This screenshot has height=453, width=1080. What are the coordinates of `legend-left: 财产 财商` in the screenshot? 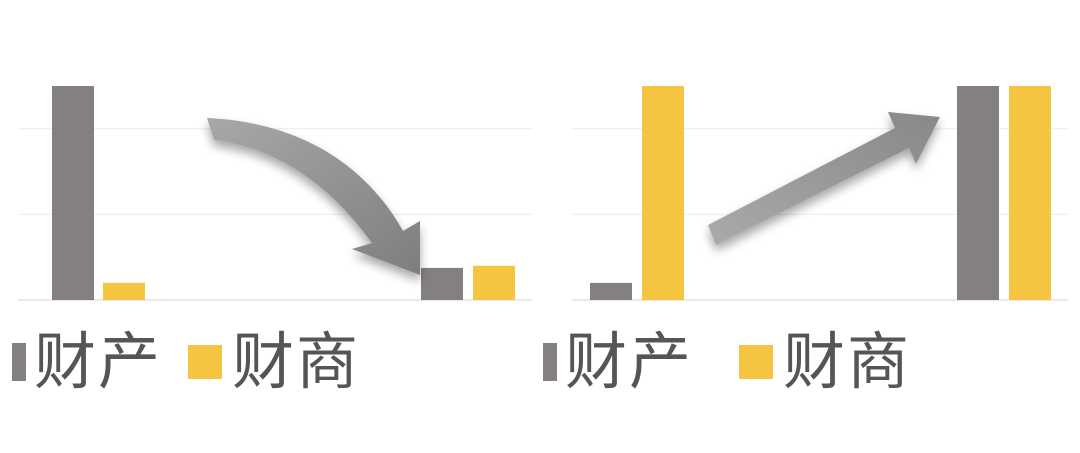 It's located at (186, 362).